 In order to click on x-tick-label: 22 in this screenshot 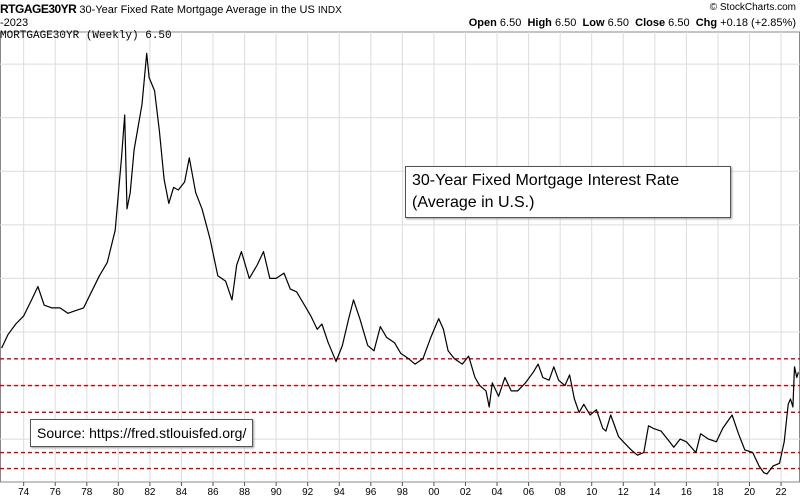, I will do `click(782, 492)`.